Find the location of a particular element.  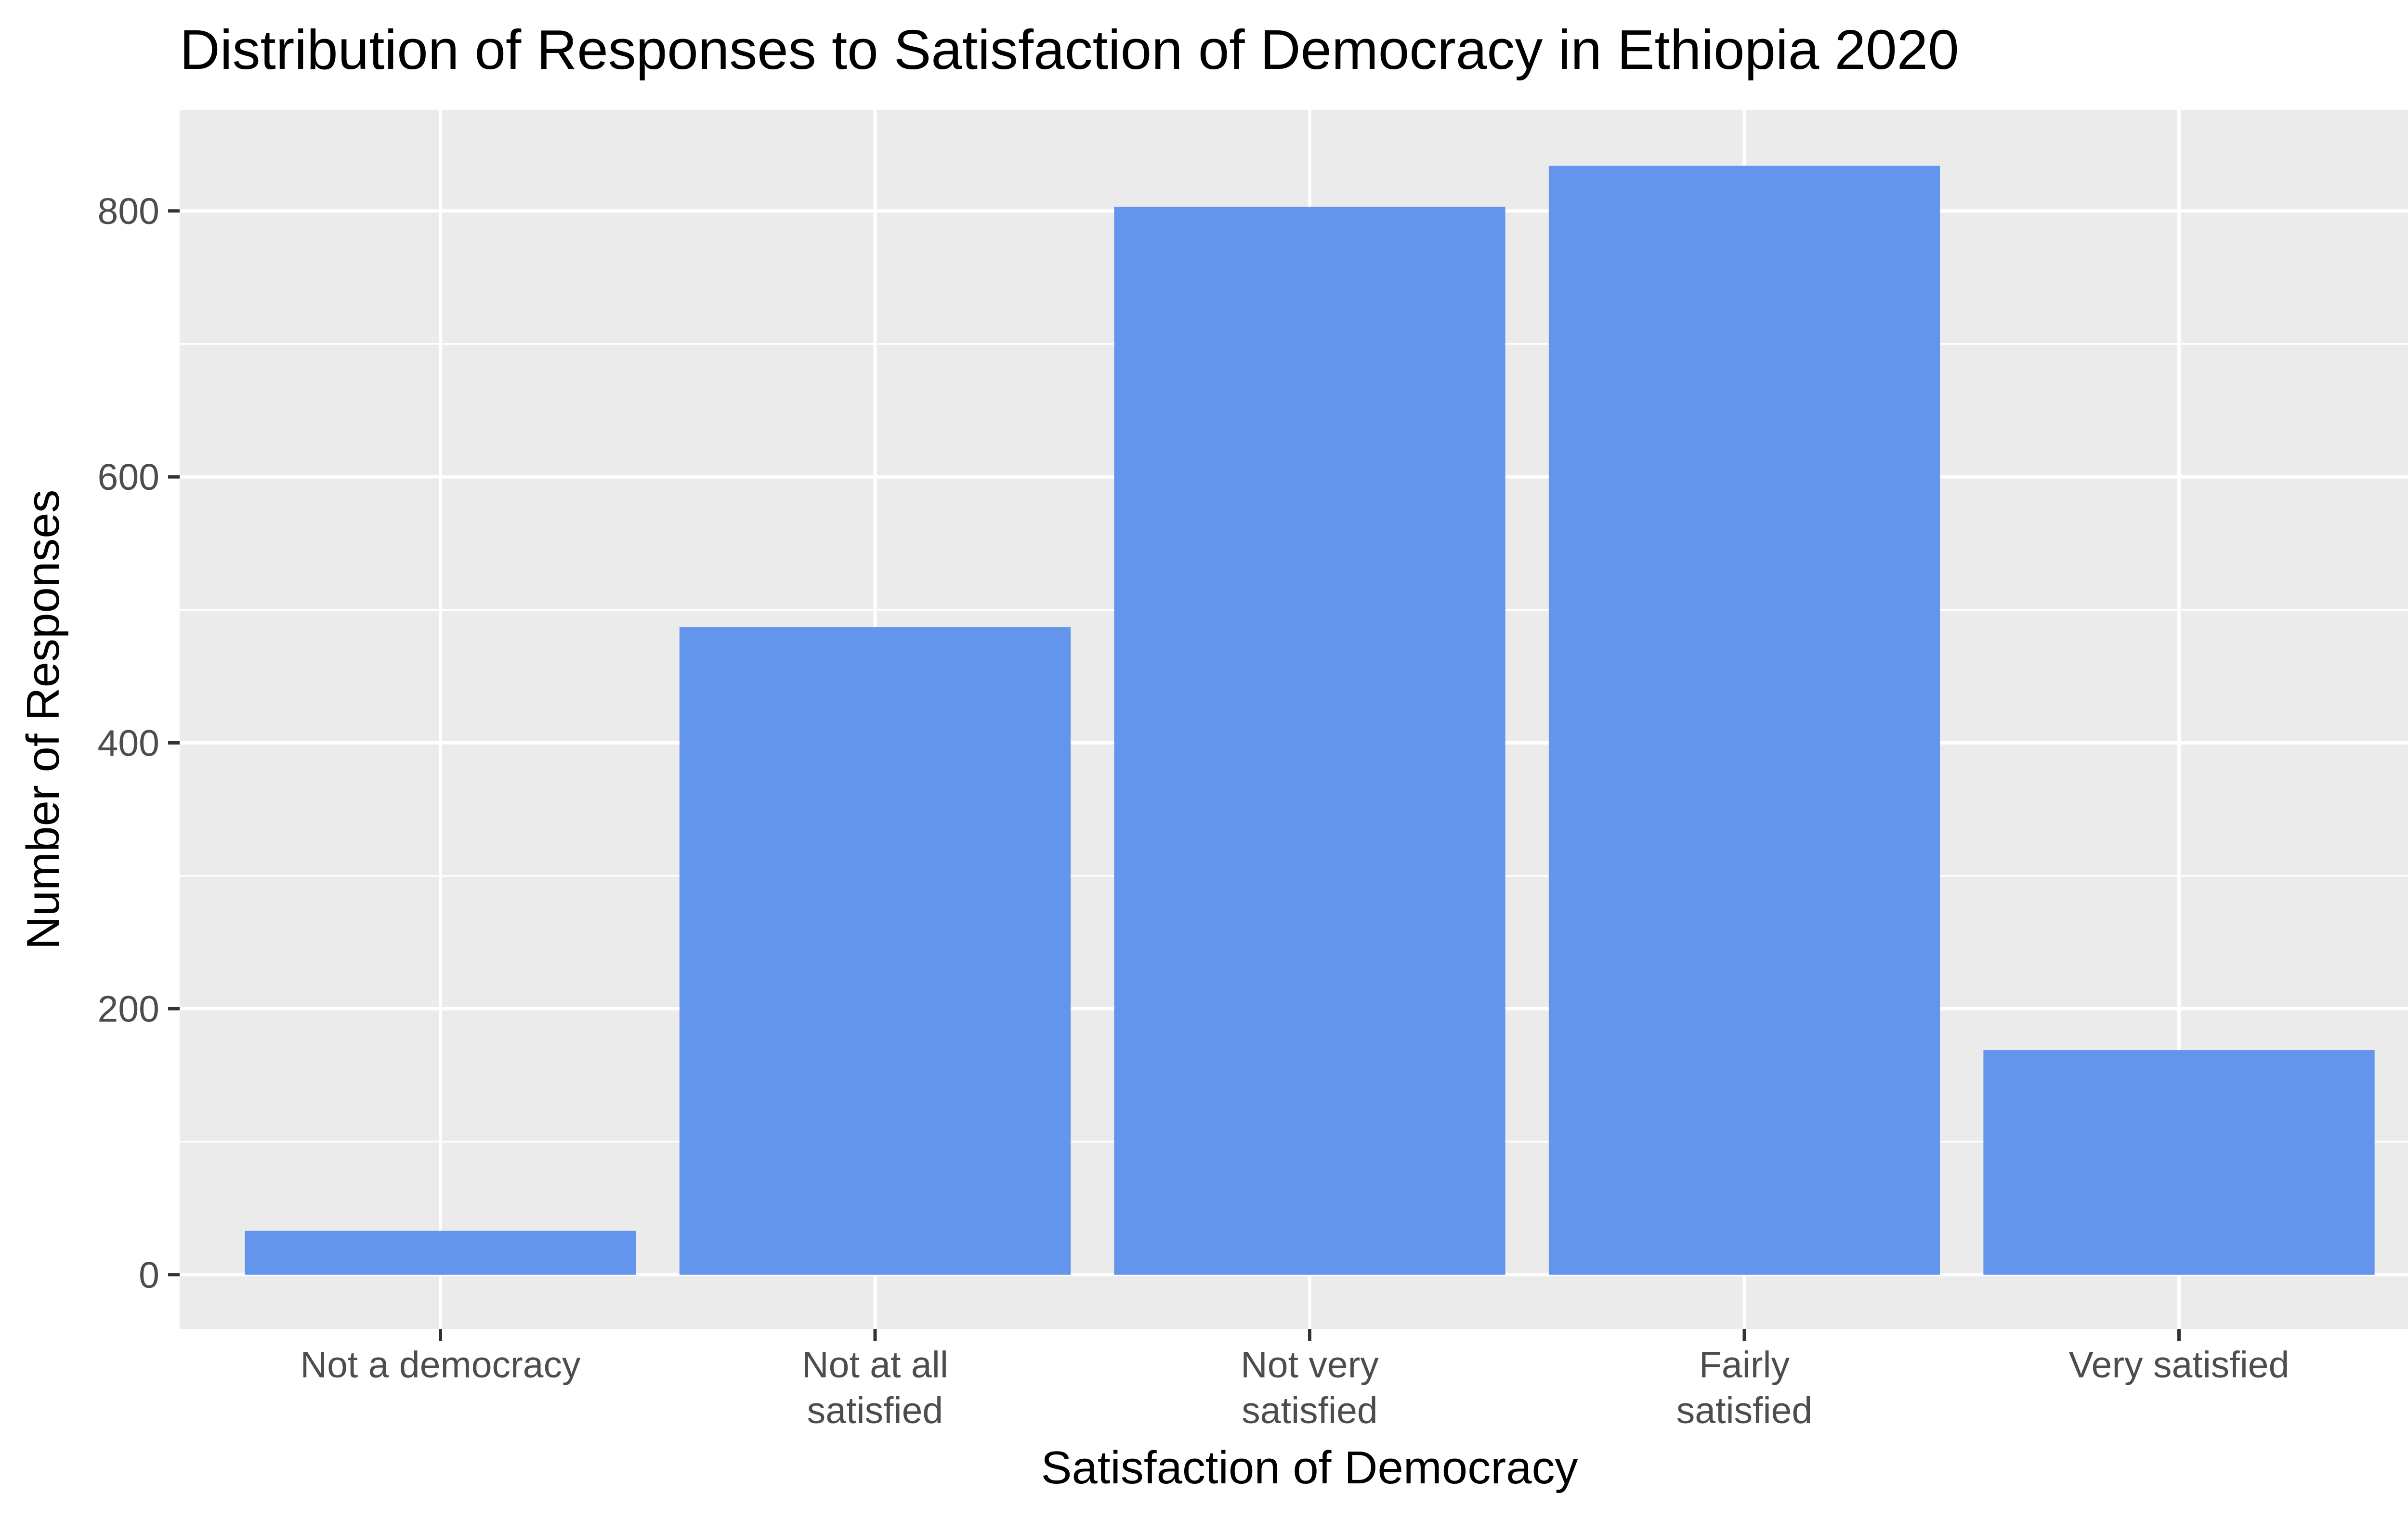

y-tick-label: 200 is located at coordinates (128, 1009).